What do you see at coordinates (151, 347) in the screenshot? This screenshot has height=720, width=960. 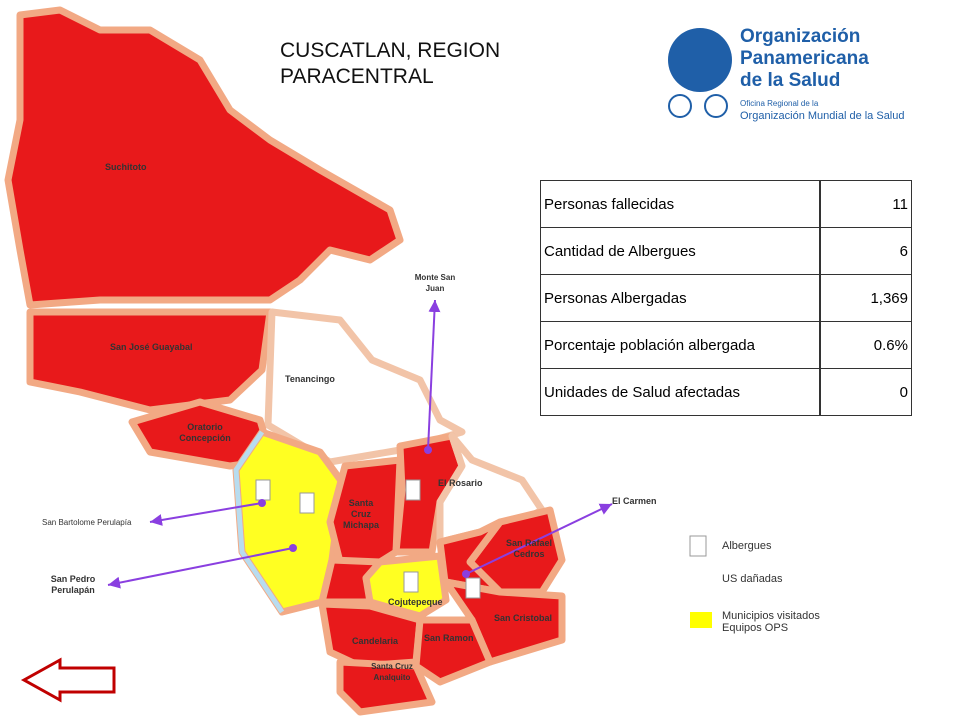 I see `map-label: San José Guayabal` at bounding box center [151, 347].